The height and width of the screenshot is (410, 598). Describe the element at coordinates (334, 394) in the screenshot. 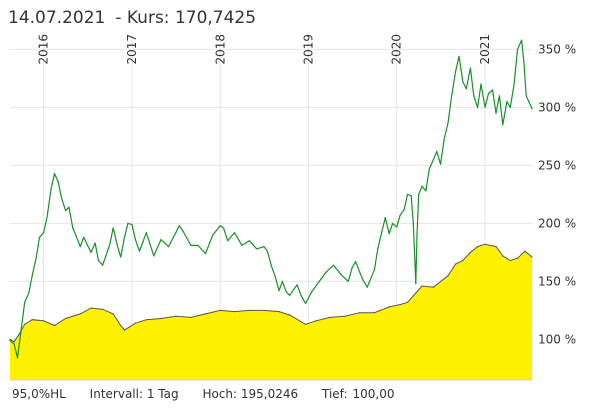

I see `footer-tief-label: Tief:` at that location.